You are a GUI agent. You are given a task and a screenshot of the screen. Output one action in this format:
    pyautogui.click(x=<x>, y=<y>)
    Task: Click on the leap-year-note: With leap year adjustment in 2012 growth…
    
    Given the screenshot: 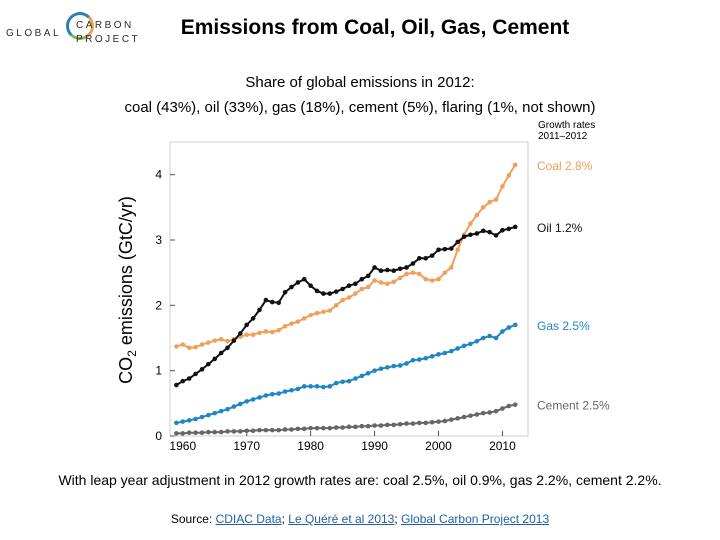 What is the action you would take?
    pyautogui.click(x=360, y=480)
    